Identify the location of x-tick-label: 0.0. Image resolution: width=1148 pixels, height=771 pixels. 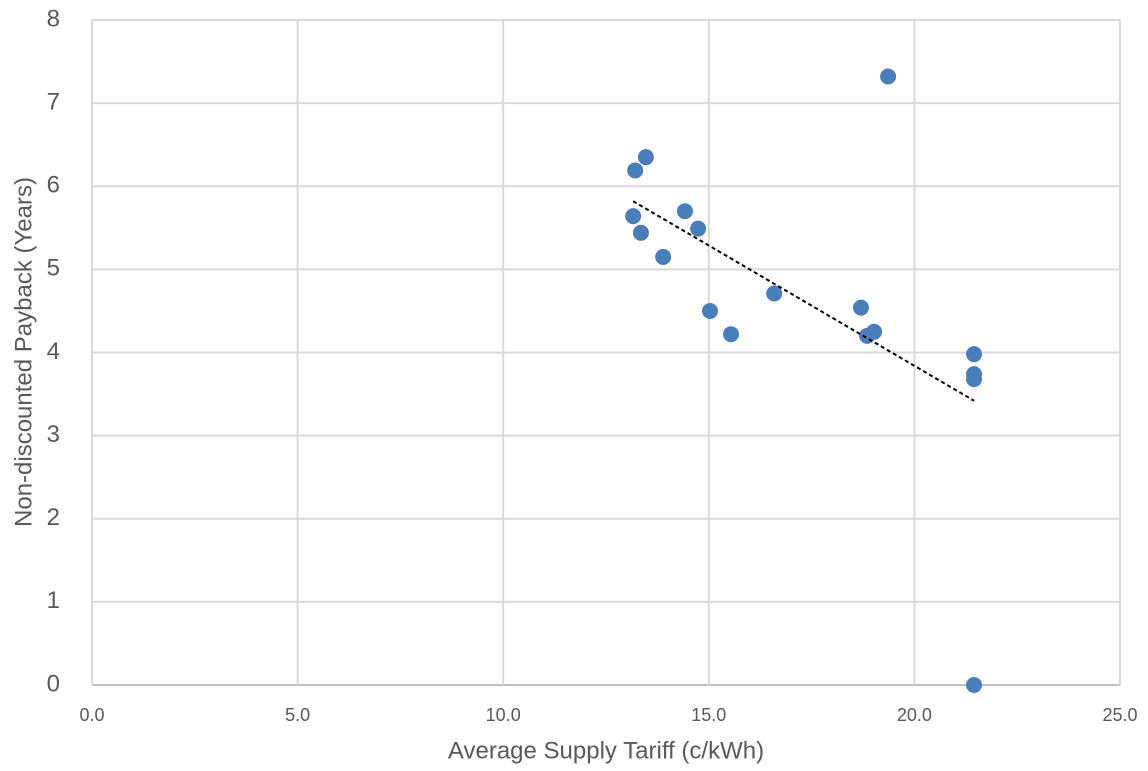
(91, 715).